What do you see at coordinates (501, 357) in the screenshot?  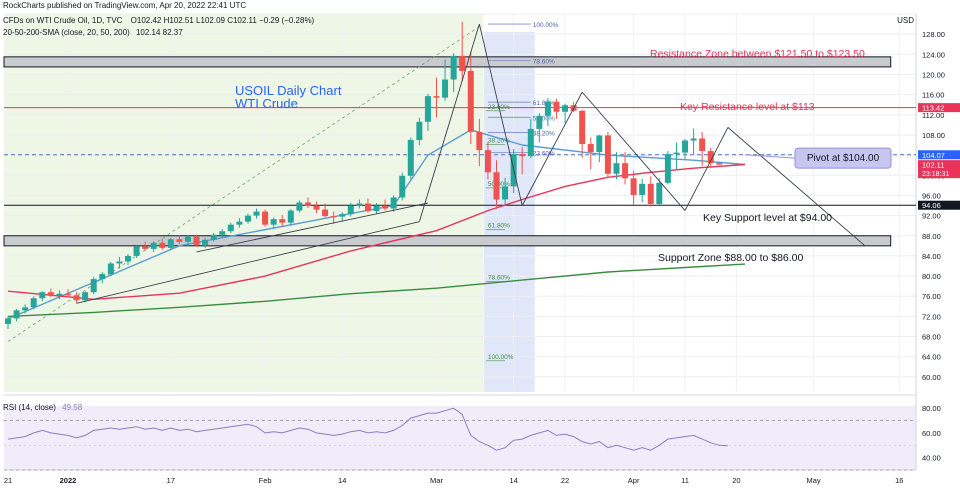 I see `fib-lower-label: 100.00%` at bounding box center [501, 357].